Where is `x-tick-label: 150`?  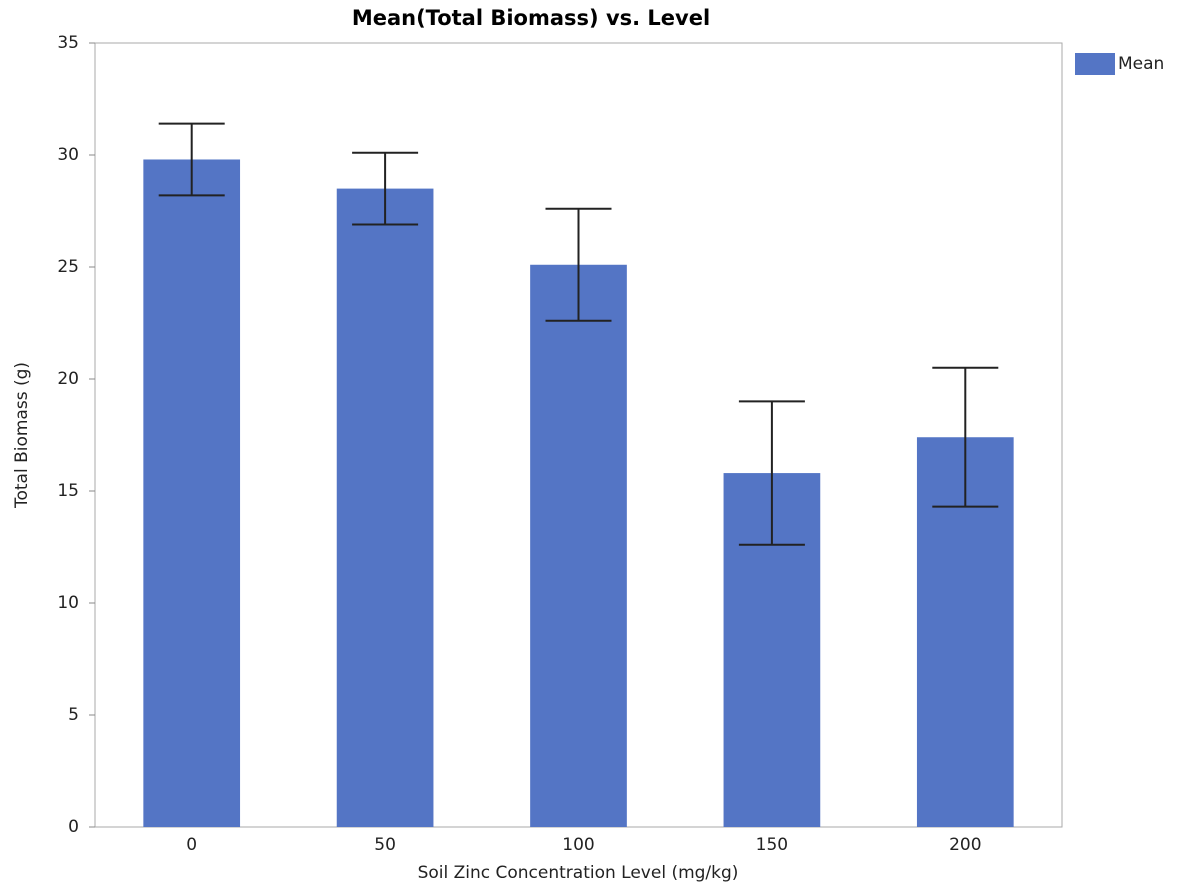 x-tick-label: 150 is located at coordinates (772, 845).